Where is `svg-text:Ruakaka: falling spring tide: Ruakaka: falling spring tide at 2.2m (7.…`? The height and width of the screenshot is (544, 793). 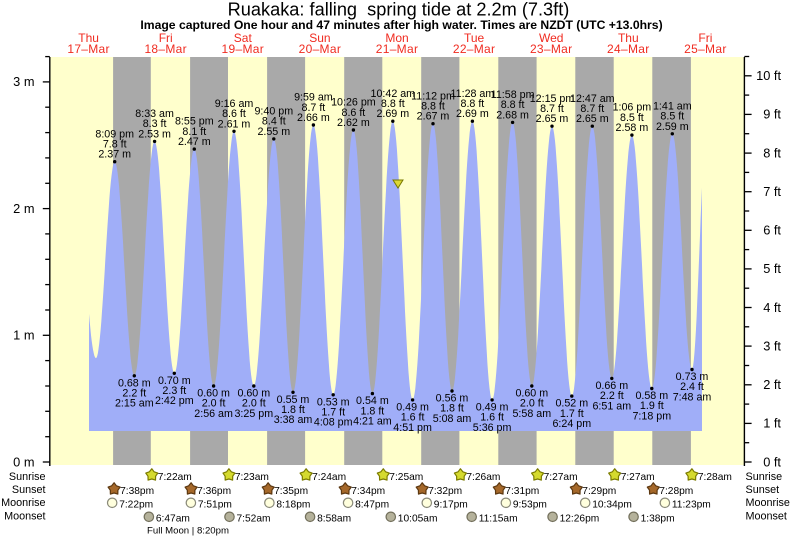 svg-text:Ruakaka: falling spring tide: Ruakaka: falling spring tide at 2.2m (7.… is located at coordinates (399, 10).